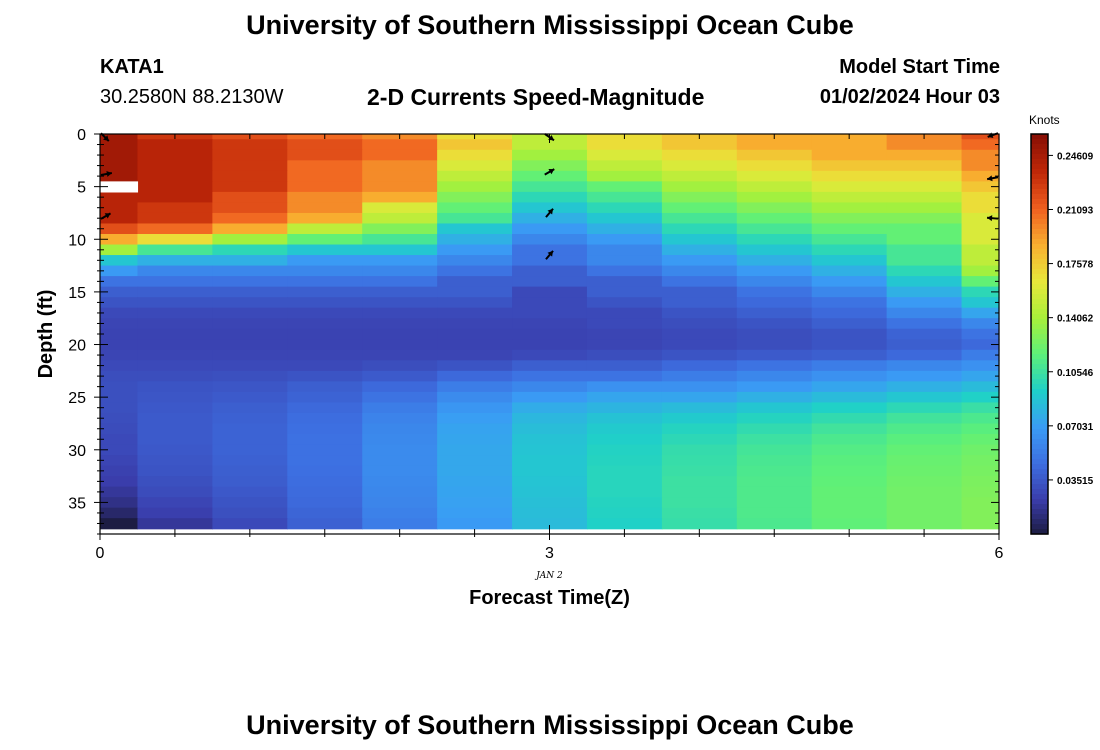 This screenshot has height=750, width=1100. Describe the element at coordinates (100, 553) in the screenshot. I see `x-tick-label: 0` at that location.